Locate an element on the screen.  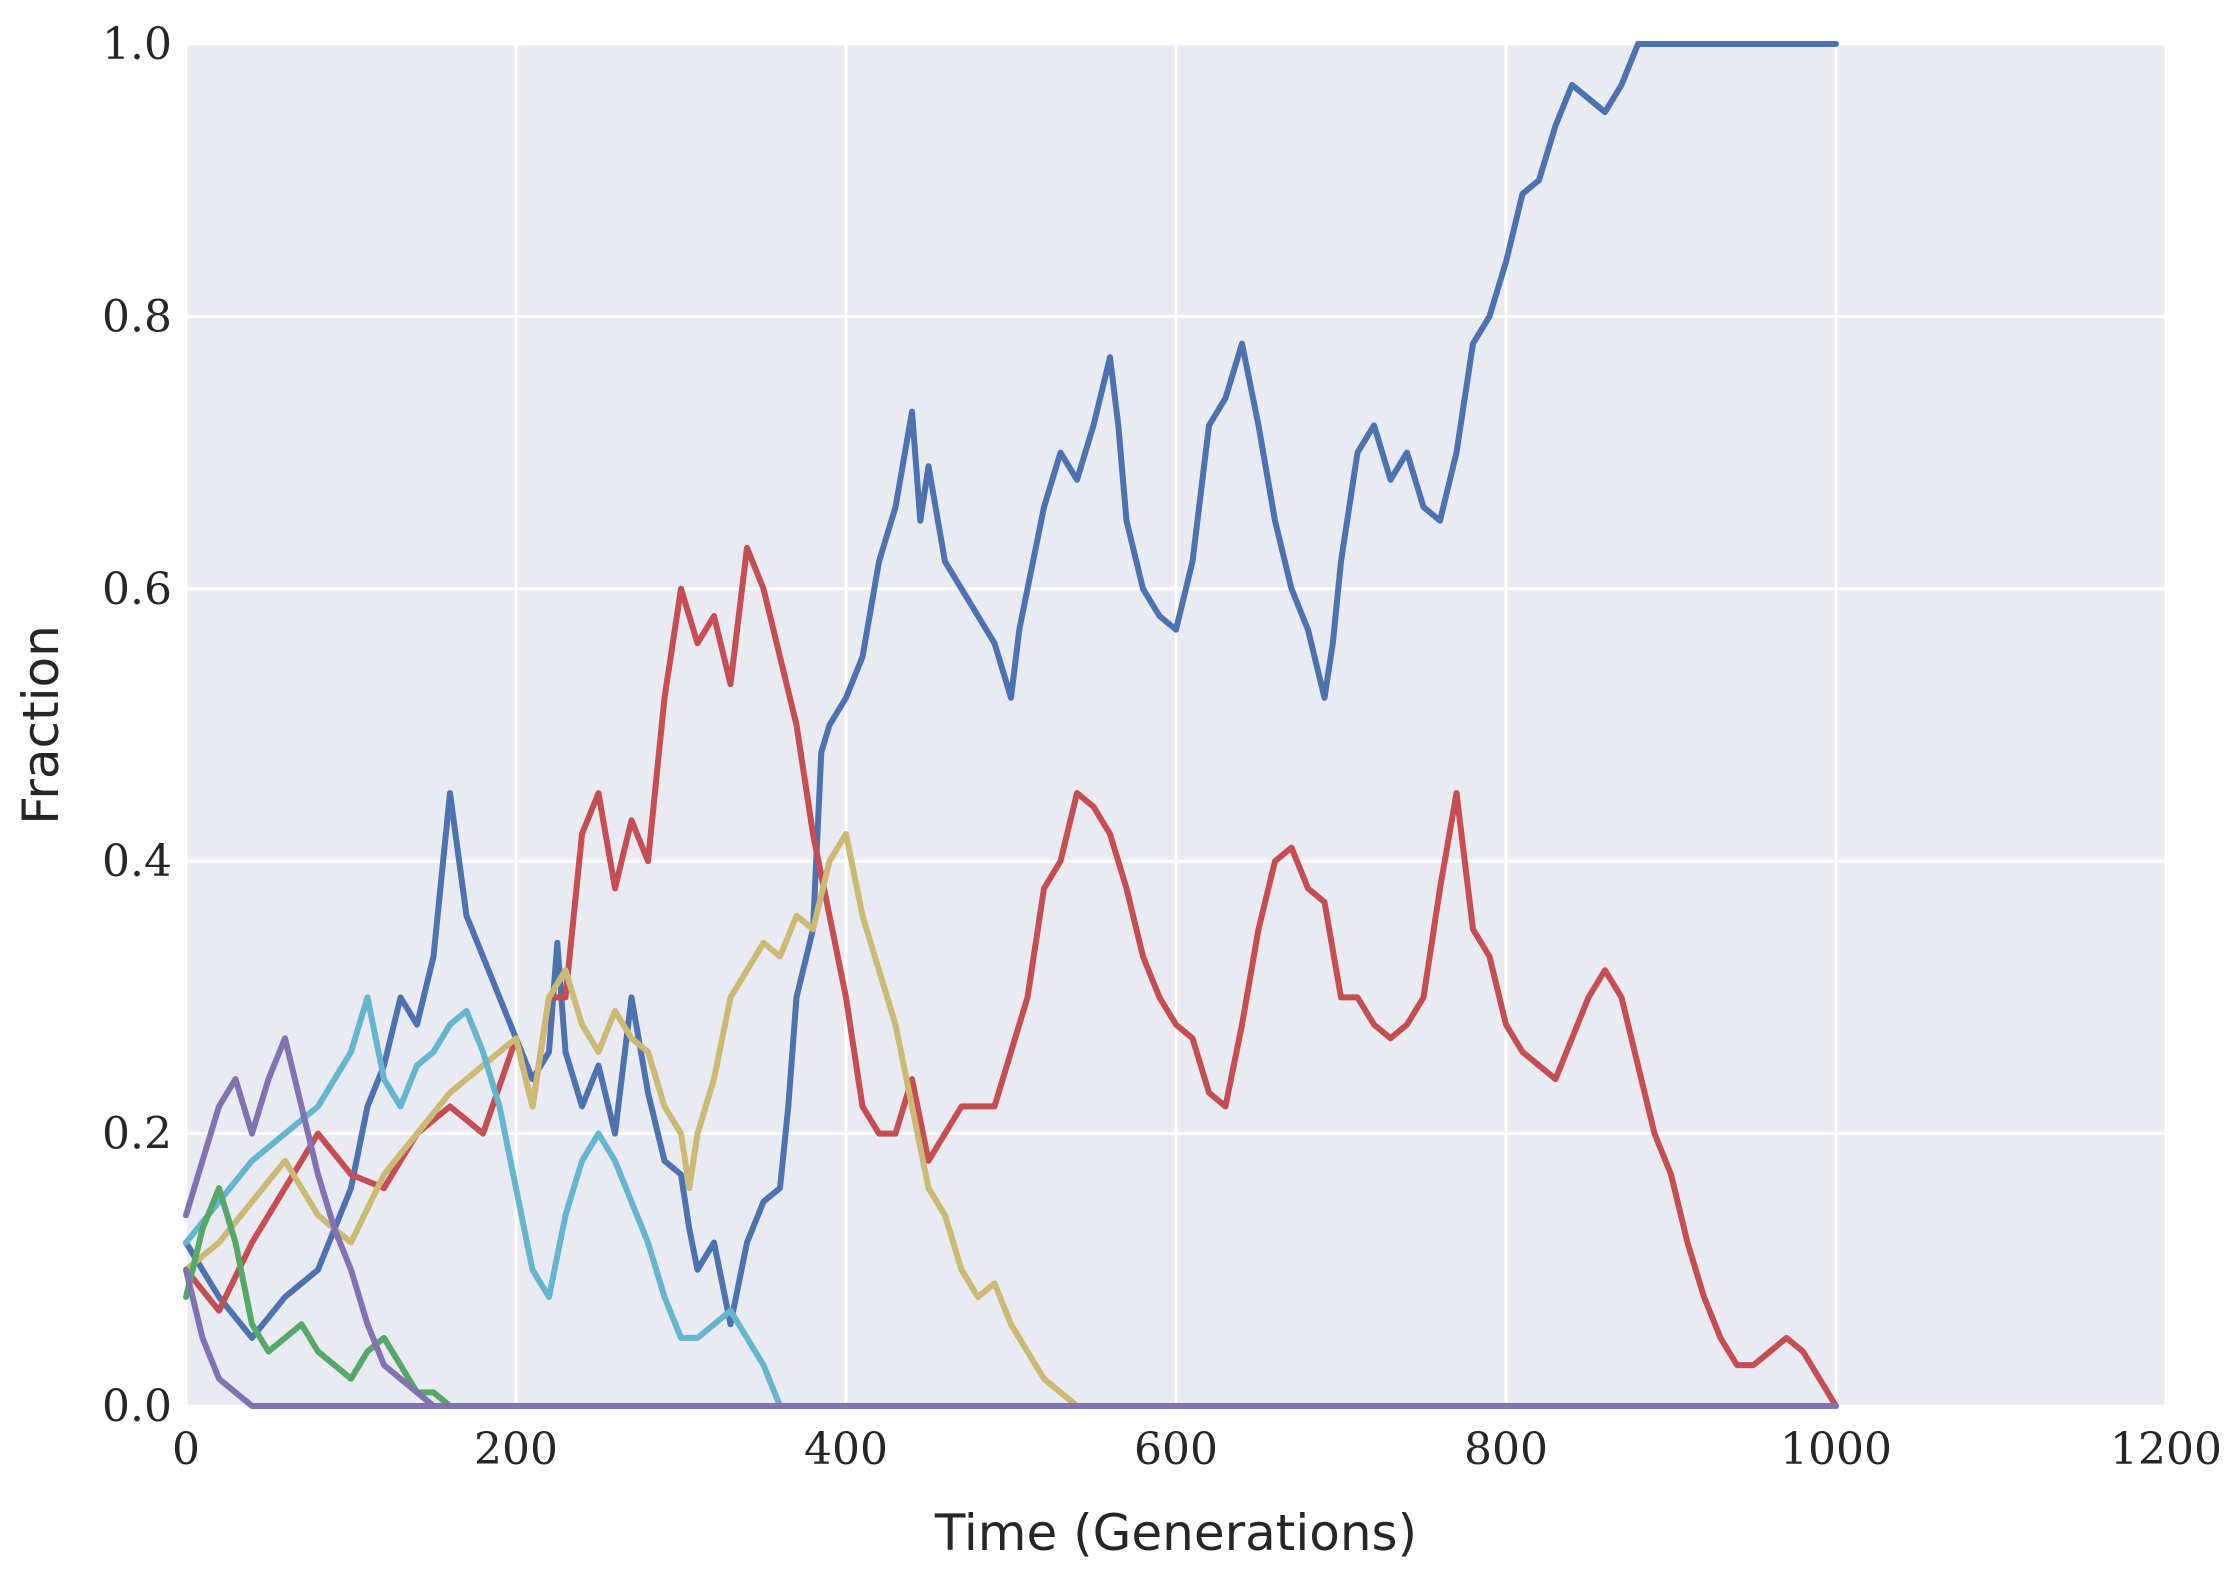
y-tick-label: 0.0 is located at coordinates (137, 1406).